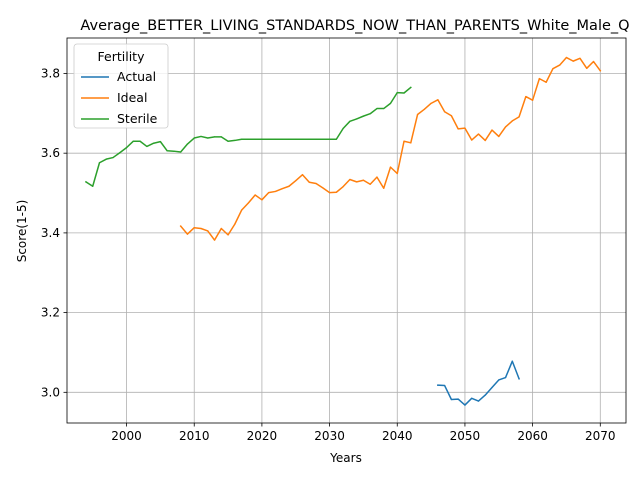 This screenshot has width=640, height=480. Describe the element at coordinates (50, 153) in the screenshot. I see `y-tick-label: 3.6` at that location.